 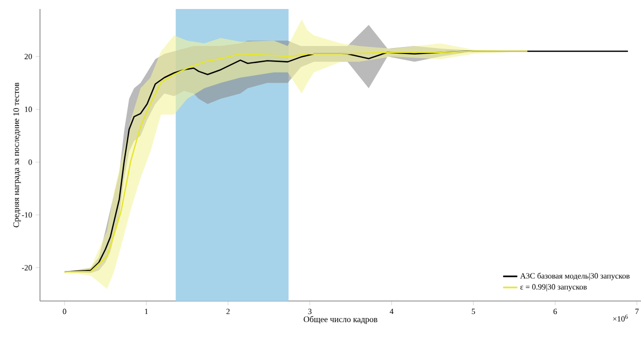 What do you see at coordinates (341, 320) in the screenshot?
I see `x-axis-title: Общее число кадров` at bounding box center [341, 320].